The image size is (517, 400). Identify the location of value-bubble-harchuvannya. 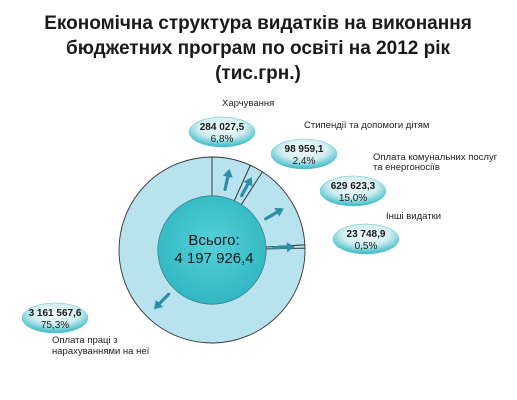
(222, 132).